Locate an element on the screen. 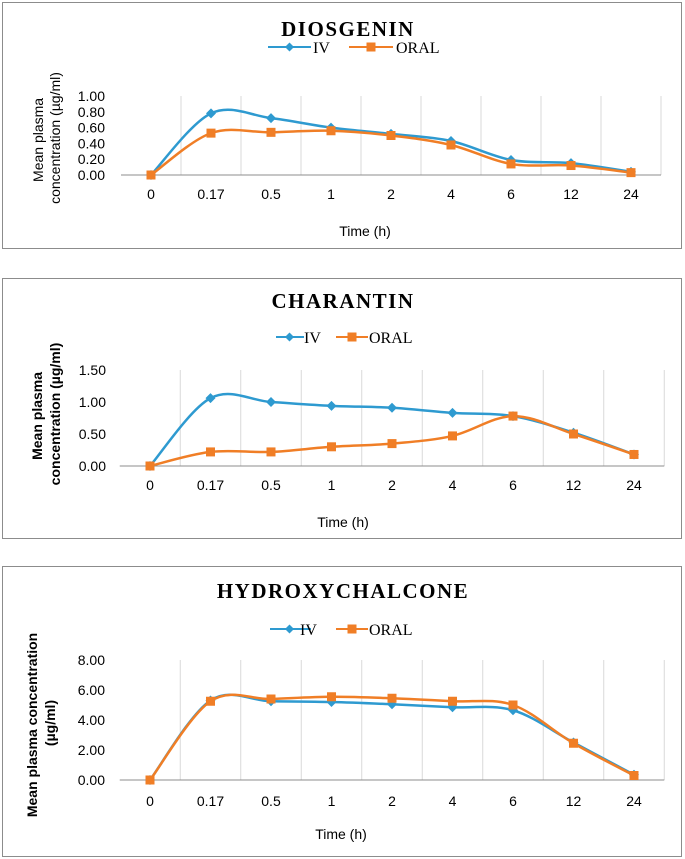 The height and width of the screenshot is (859, 685). chart-title: HYDROXYCHALCONE is located at coordinates (343, 591).